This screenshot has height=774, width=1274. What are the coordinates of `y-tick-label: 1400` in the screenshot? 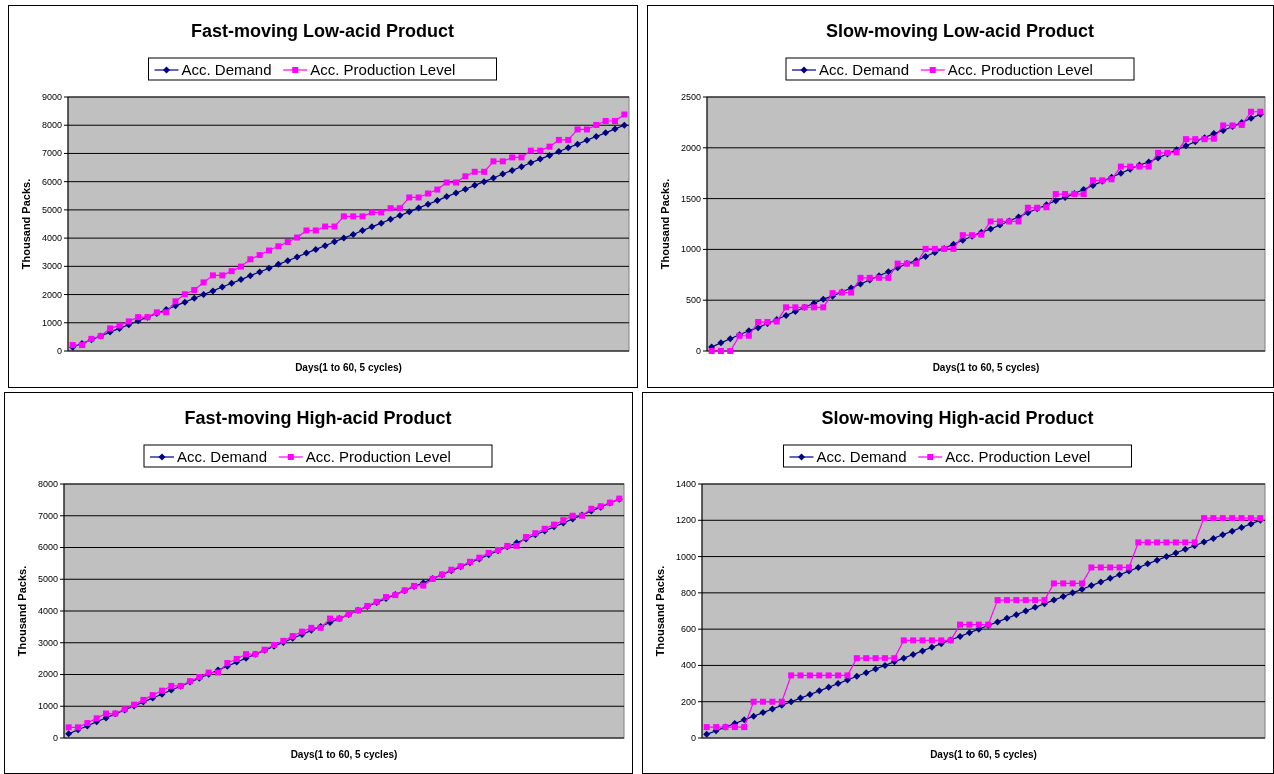 It's located at (685, 483).